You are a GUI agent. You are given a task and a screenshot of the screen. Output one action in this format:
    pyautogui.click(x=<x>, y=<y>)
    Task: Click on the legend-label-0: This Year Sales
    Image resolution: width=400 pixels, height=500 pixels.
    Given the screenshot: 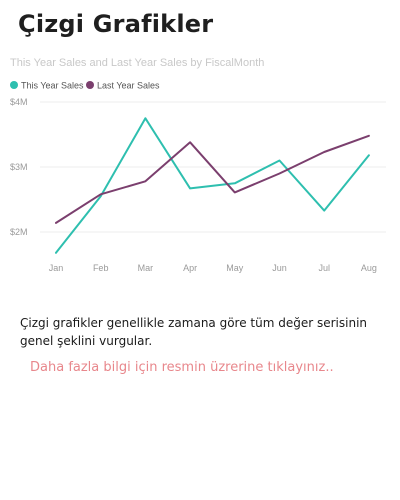 What is the action you would take?
    pyautogui.click(x=52, y=86)
    